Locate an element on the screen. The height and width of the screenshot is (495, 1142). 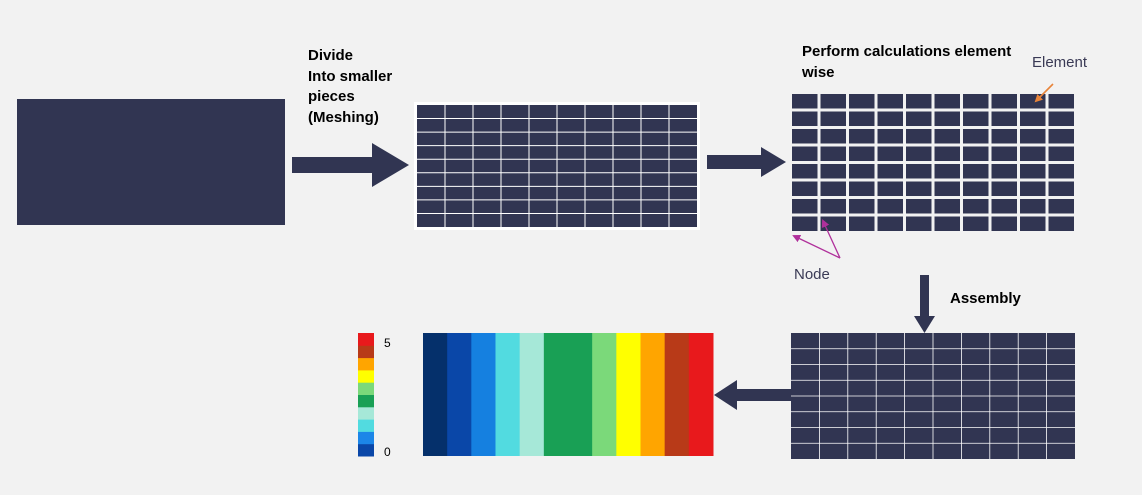
assembled-mesh is located at coordinates (933, 396).